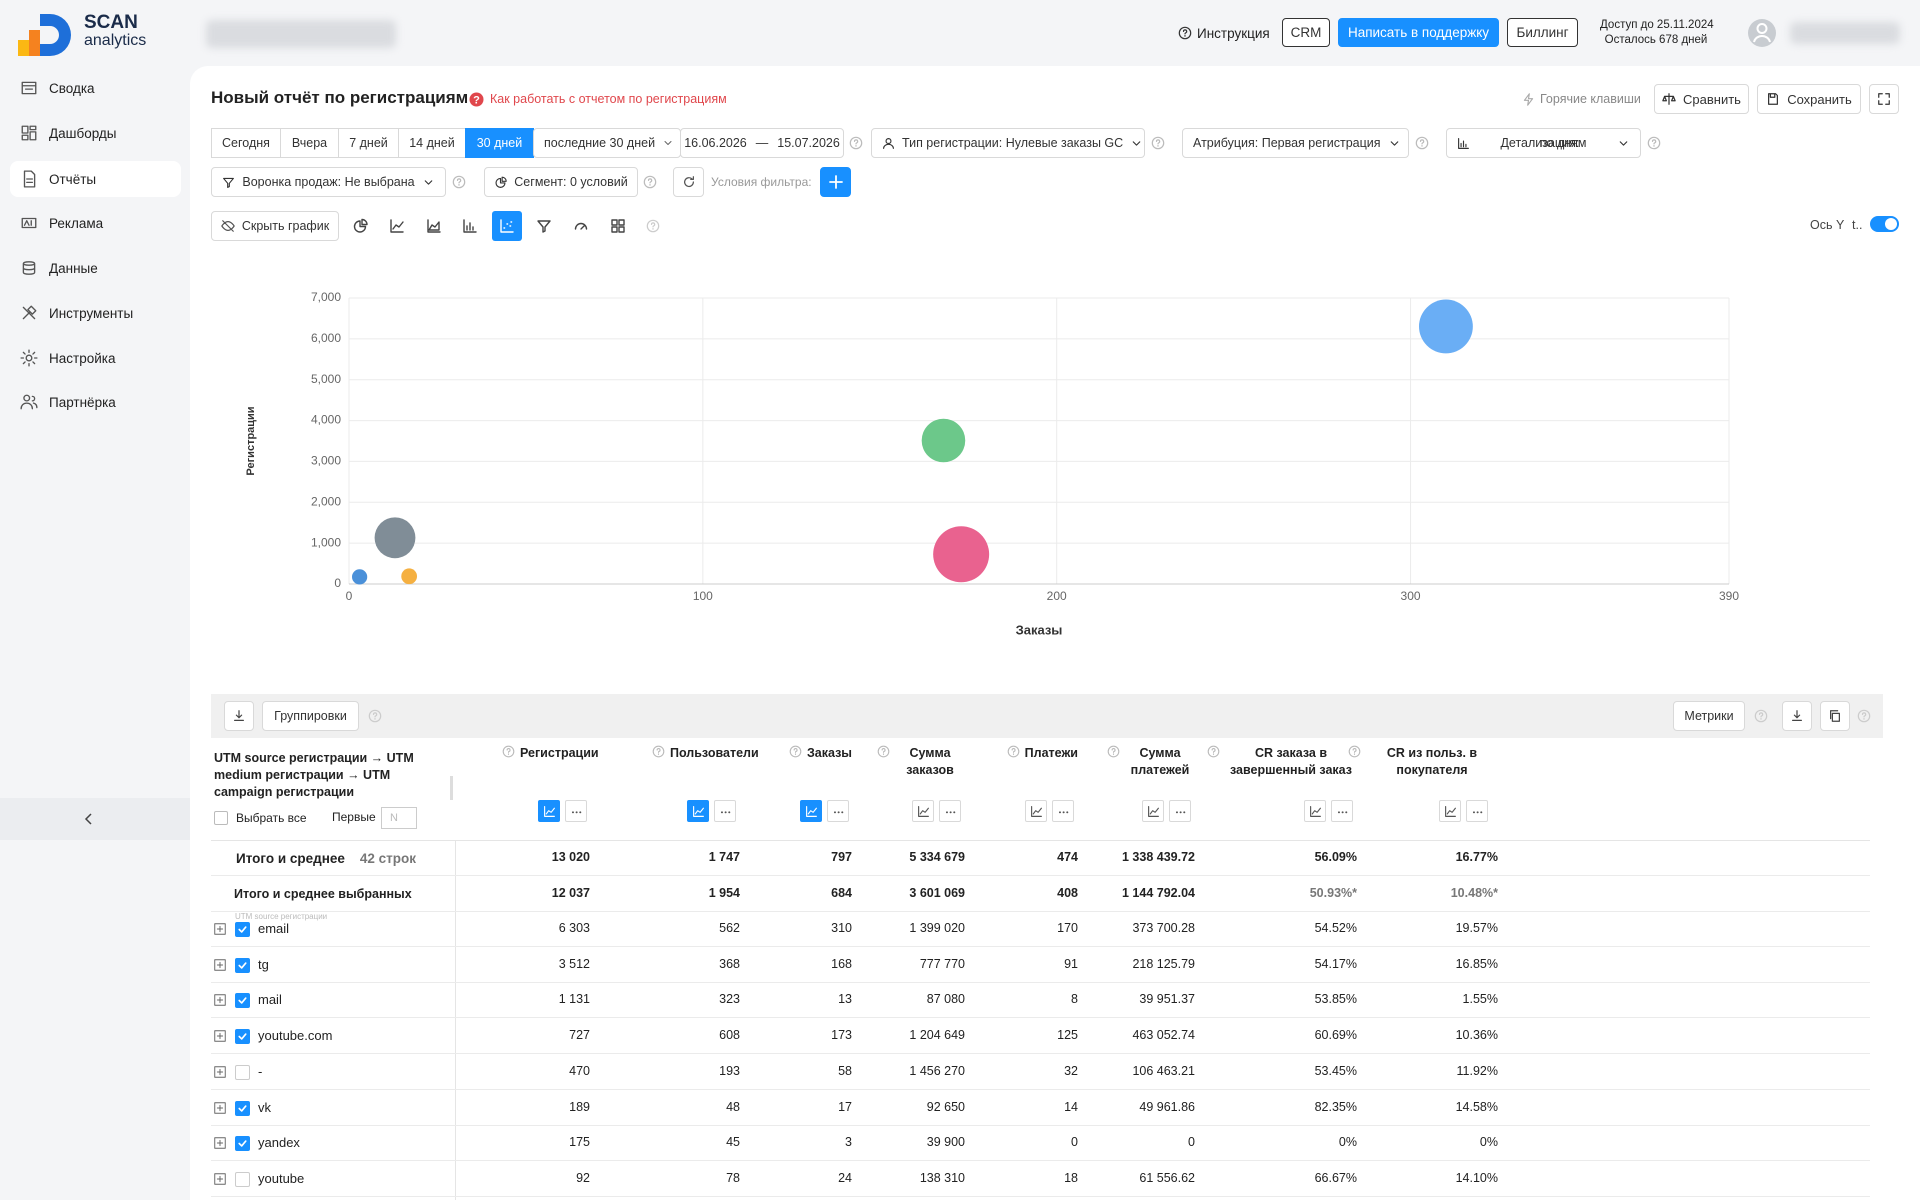 The height and width of the screenshot is (1200, 1920). What do you see at coordinates (1418, 32) in the screenshot?
I see `support-button: Написать в поддержку` at bounding box center [1418, 32].